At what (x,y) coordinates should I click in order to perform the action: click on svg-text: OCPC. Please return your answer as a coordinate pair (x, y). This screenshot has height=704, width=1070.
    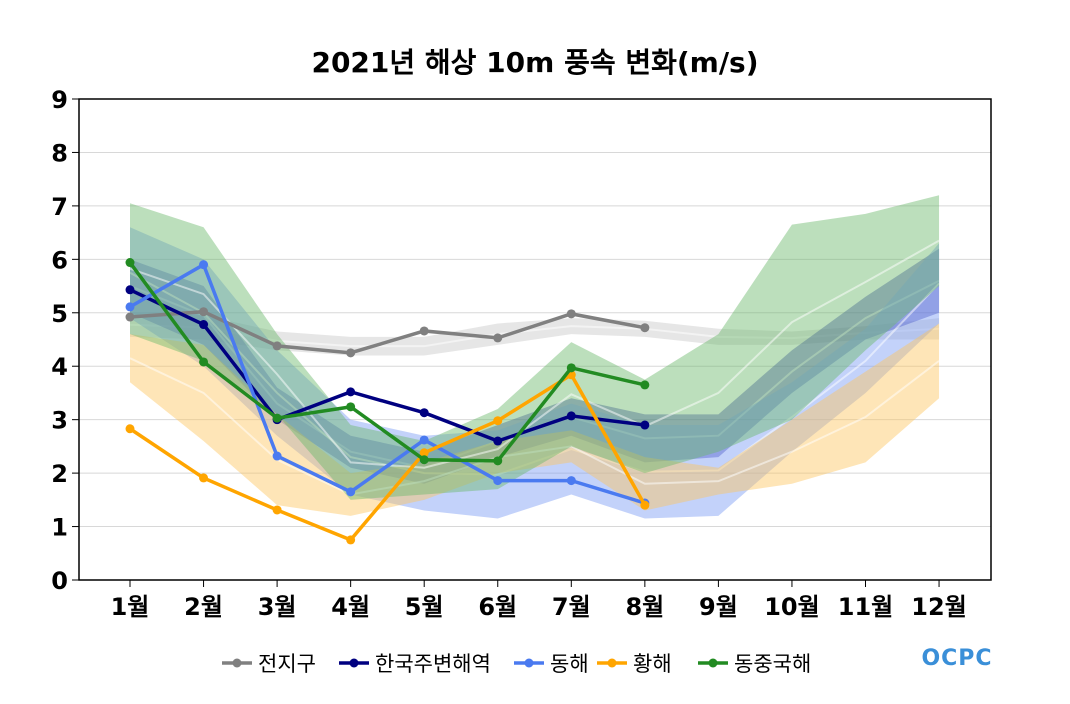
    Looking at the image, I should click on (956, 658).